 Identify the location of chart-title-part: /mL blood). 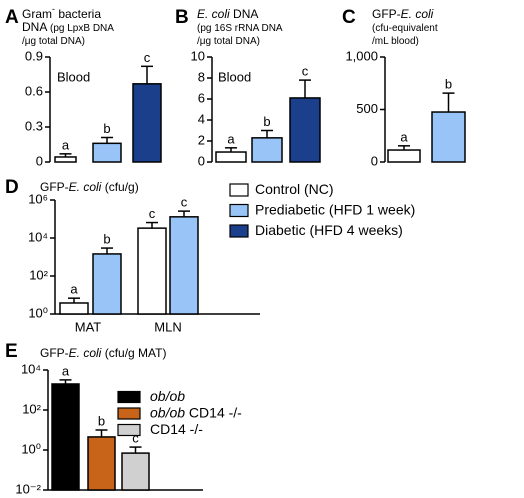
(395, 41).